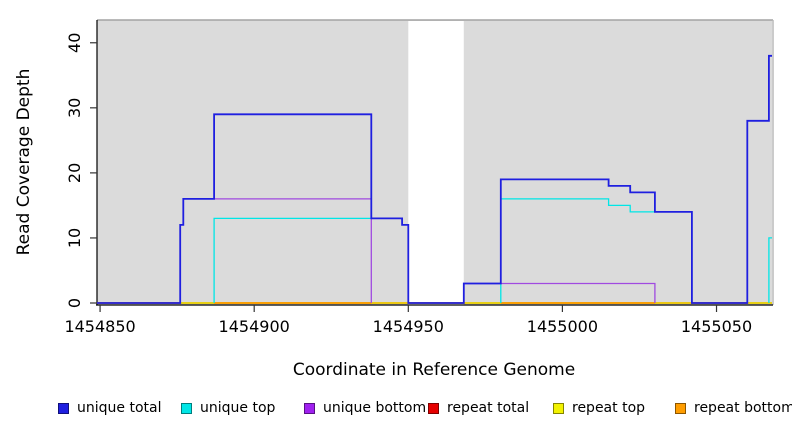 This screenshot has width=792, height=432. What do you see at coordinates (186, 408) in the screenshot?
I see `unique-top-swatch-icon` at bounding box center [186, 408].